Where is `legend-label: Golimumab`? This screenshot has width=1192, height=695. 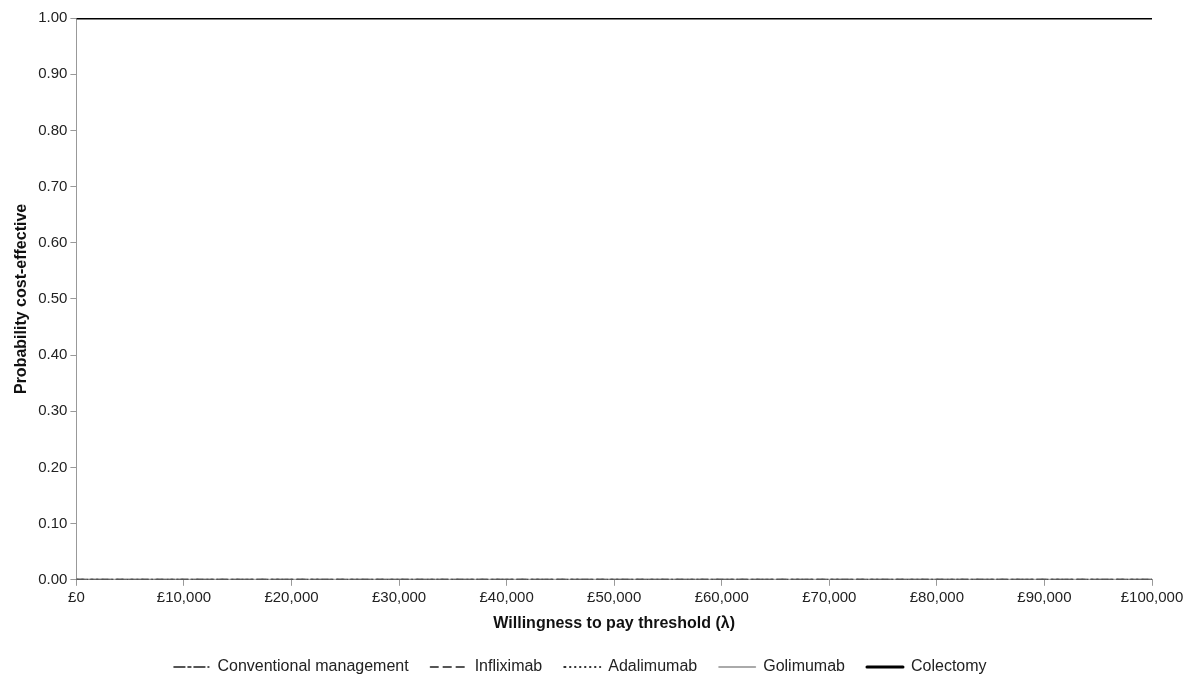 legend-label: Golimumab is located at coordinates (804, 666).